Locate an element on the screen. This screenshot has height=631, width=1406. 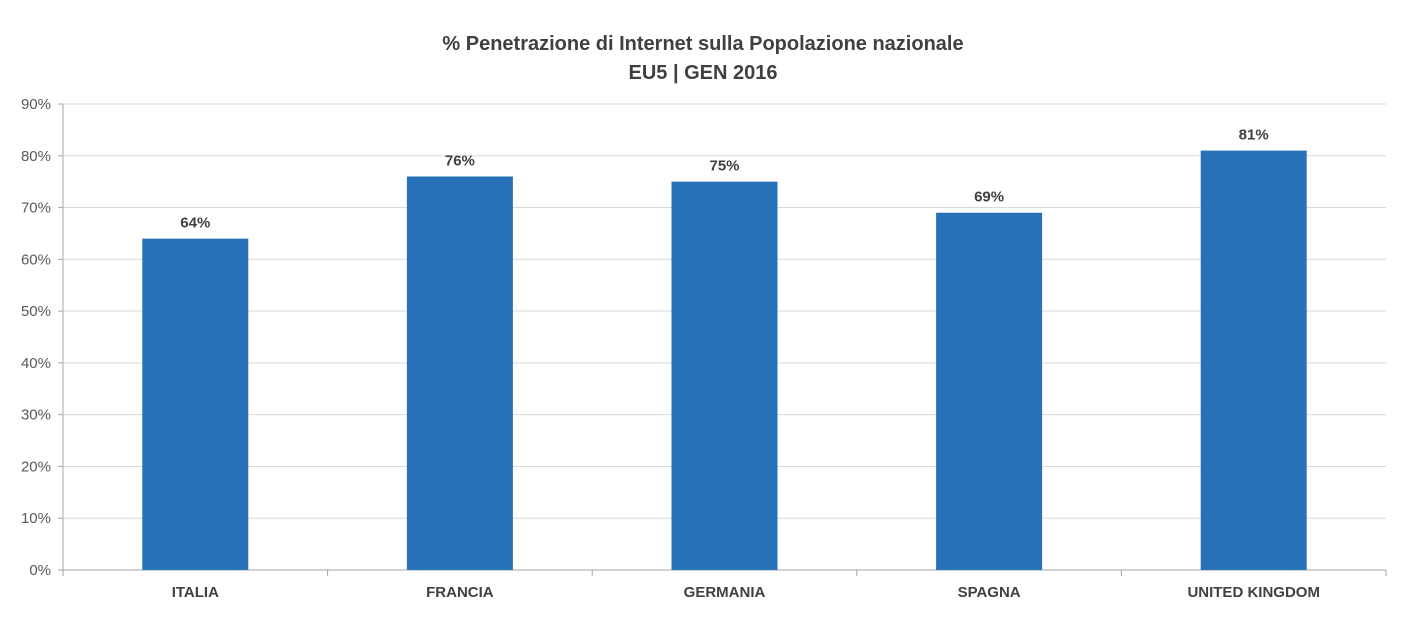
y-tick-label: 90% is located at coordinates (36, 104).